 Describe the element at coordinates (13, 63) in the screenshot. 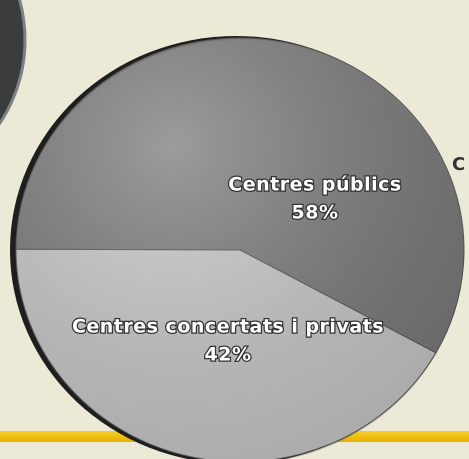

I see `neighbor-pie` at that location.